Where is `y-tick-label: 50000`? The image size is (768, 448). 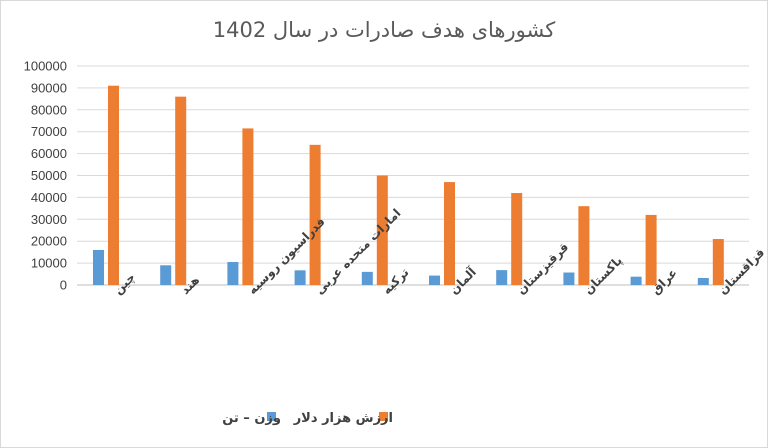 y-tick-label: 50000 is located at coordinates (49, 175).